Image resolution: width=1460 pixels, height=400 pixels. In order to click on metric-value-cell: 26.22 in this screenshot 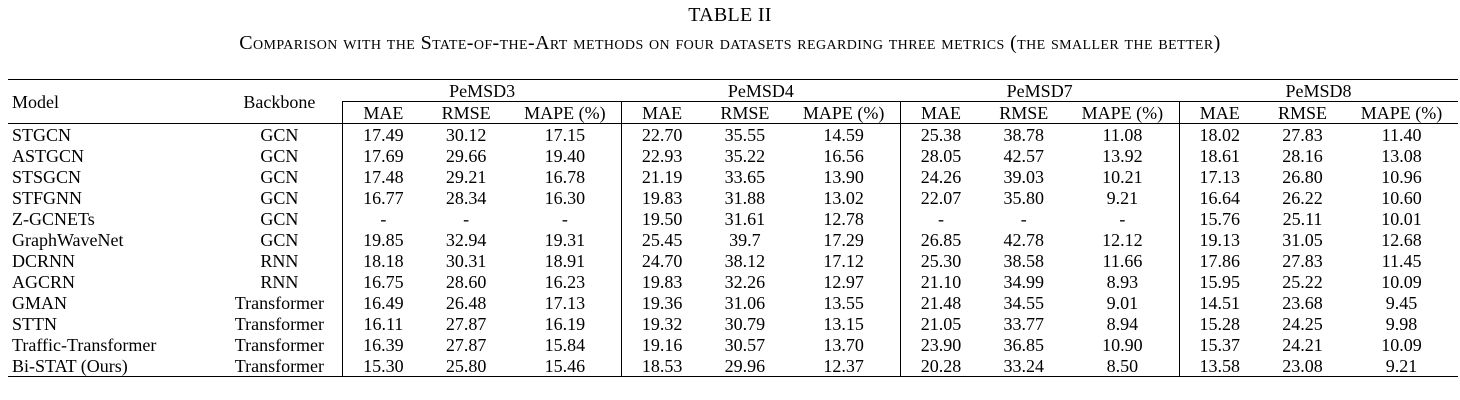, I will do `click(1302, 198)`.